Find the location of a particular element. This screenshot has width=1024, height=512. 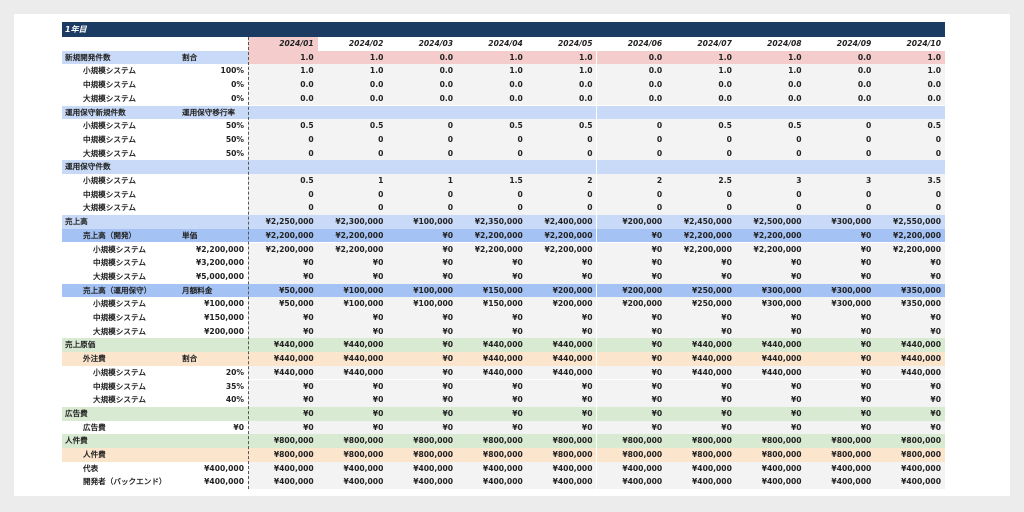

row-label: 小規模システム is located at coordinates (120, 126).